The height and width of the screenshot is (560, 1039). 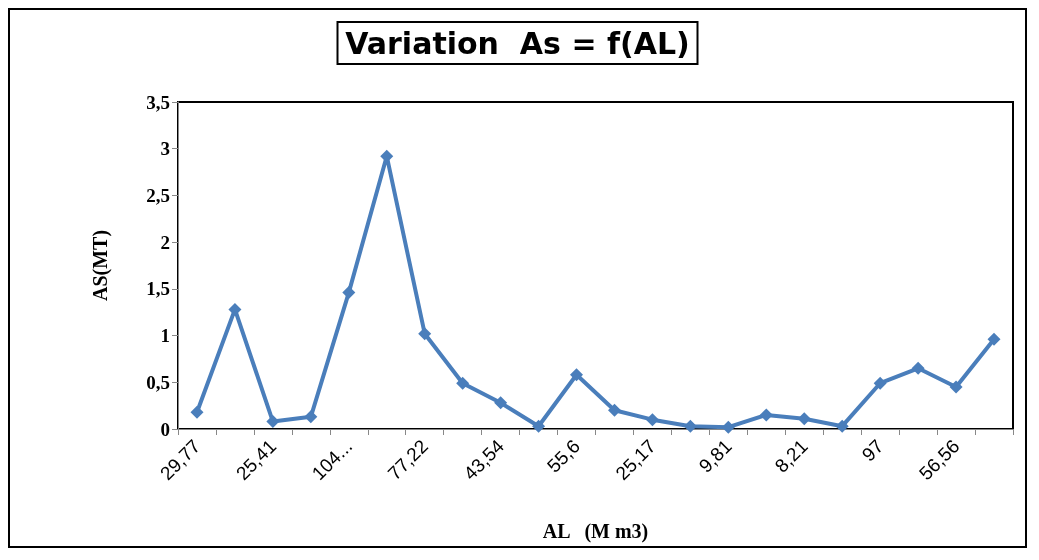 I want to click on y-tick-label: 1, so click(x=165, y=336).